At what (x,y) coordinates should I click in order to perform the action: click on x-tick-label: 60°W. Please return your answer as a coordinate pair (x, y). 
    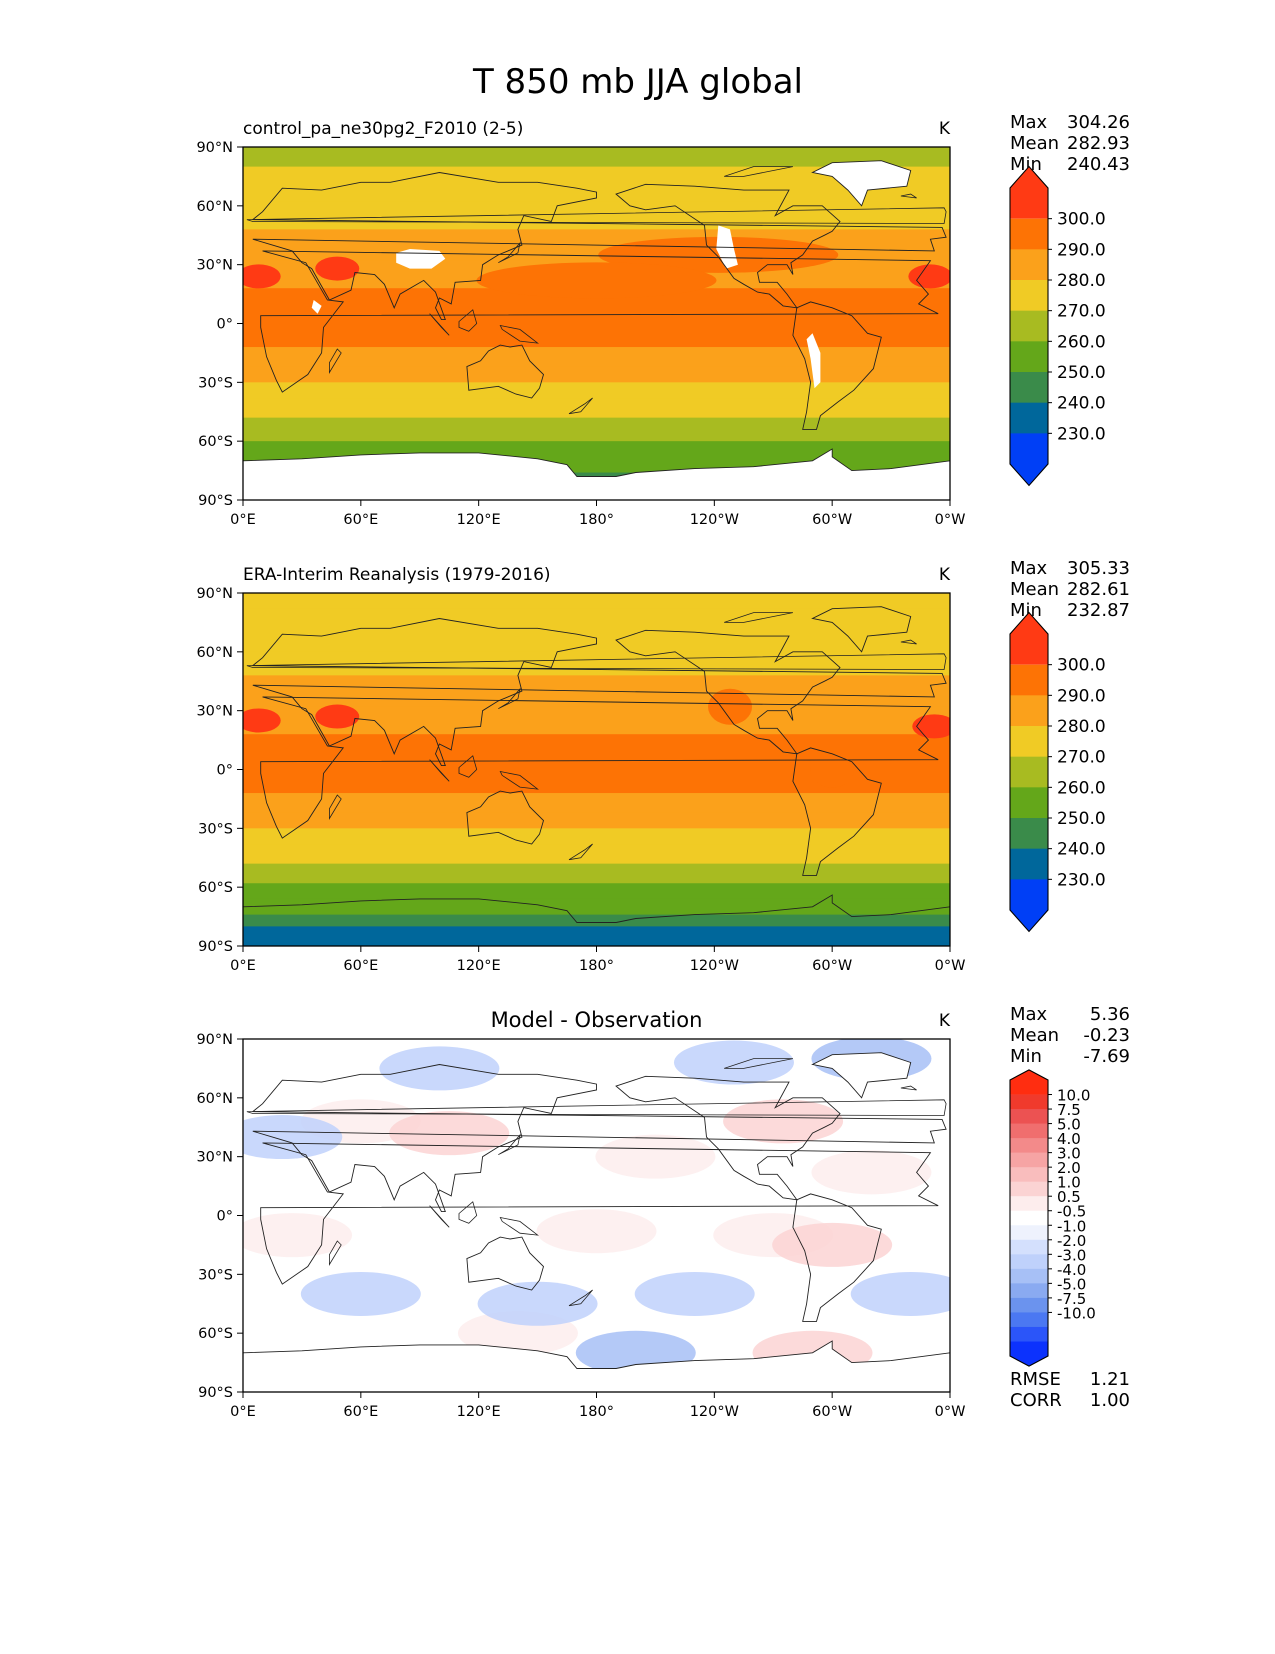
    Looking at the image, I should click on (832, 520).